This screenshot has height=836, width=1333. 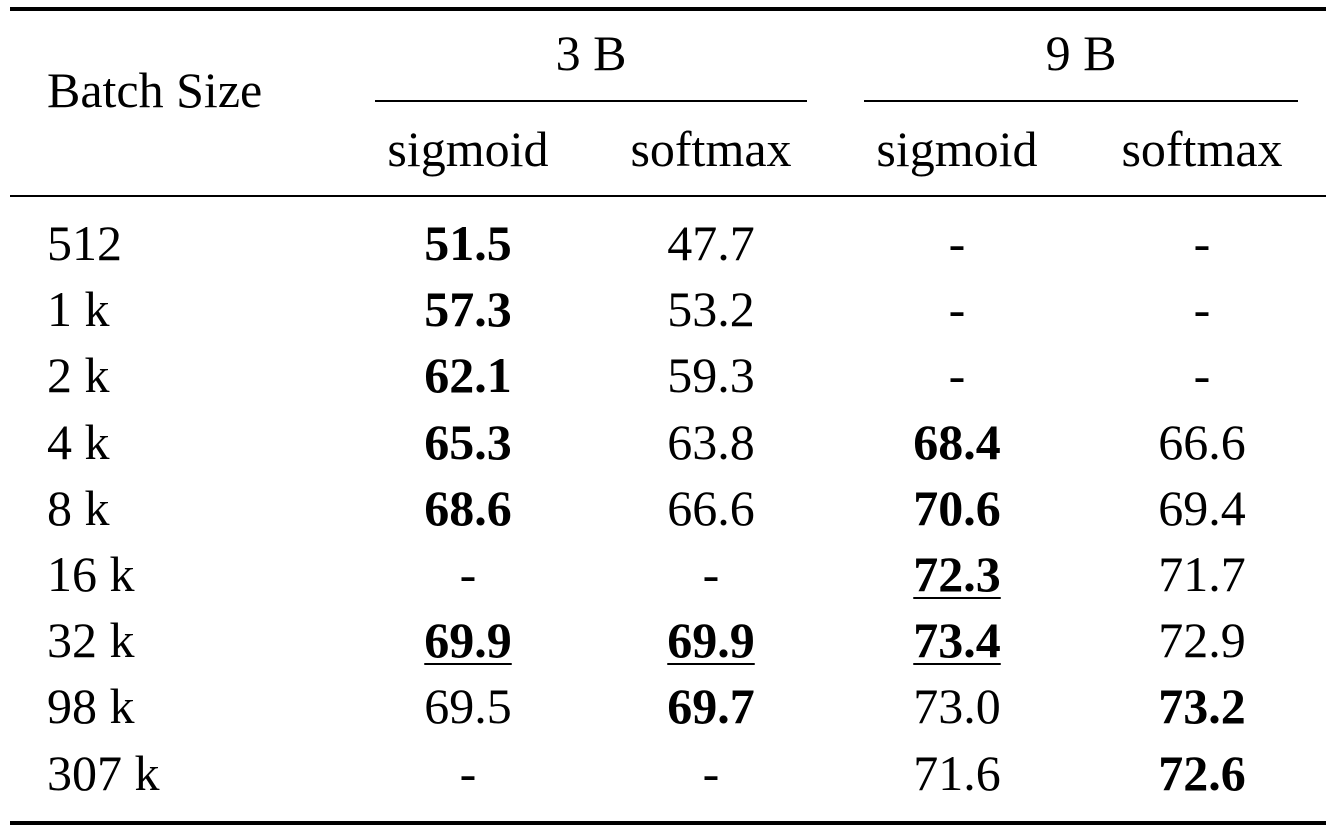 I want to click on table-row: 32 k 69.9 69.9 73.4 72.9, so click(x=666, y=640).